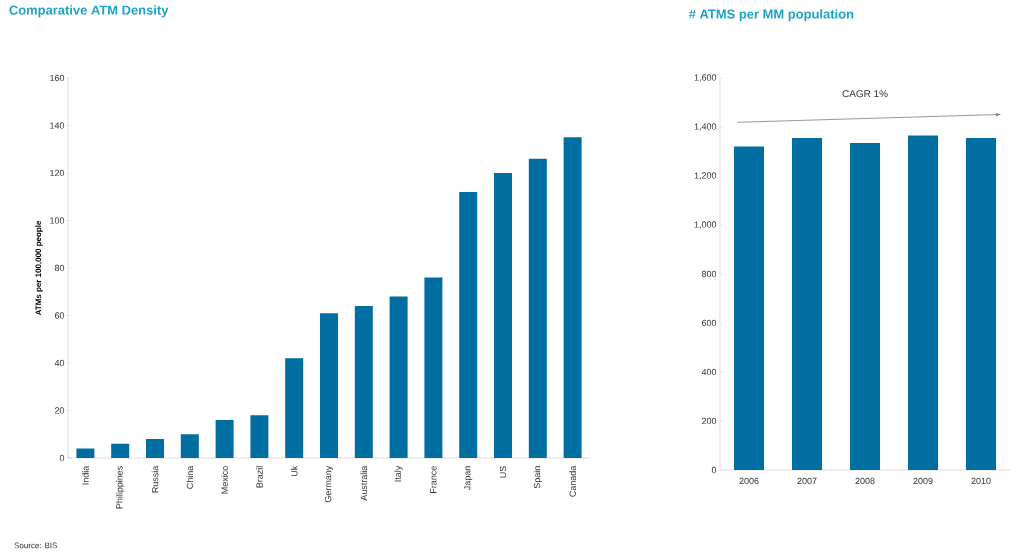 The image size is (1024, 558). Describe the element at coordinates (705, 225) in the screenshot. I see `y-tick-label: 1,000` at that location.